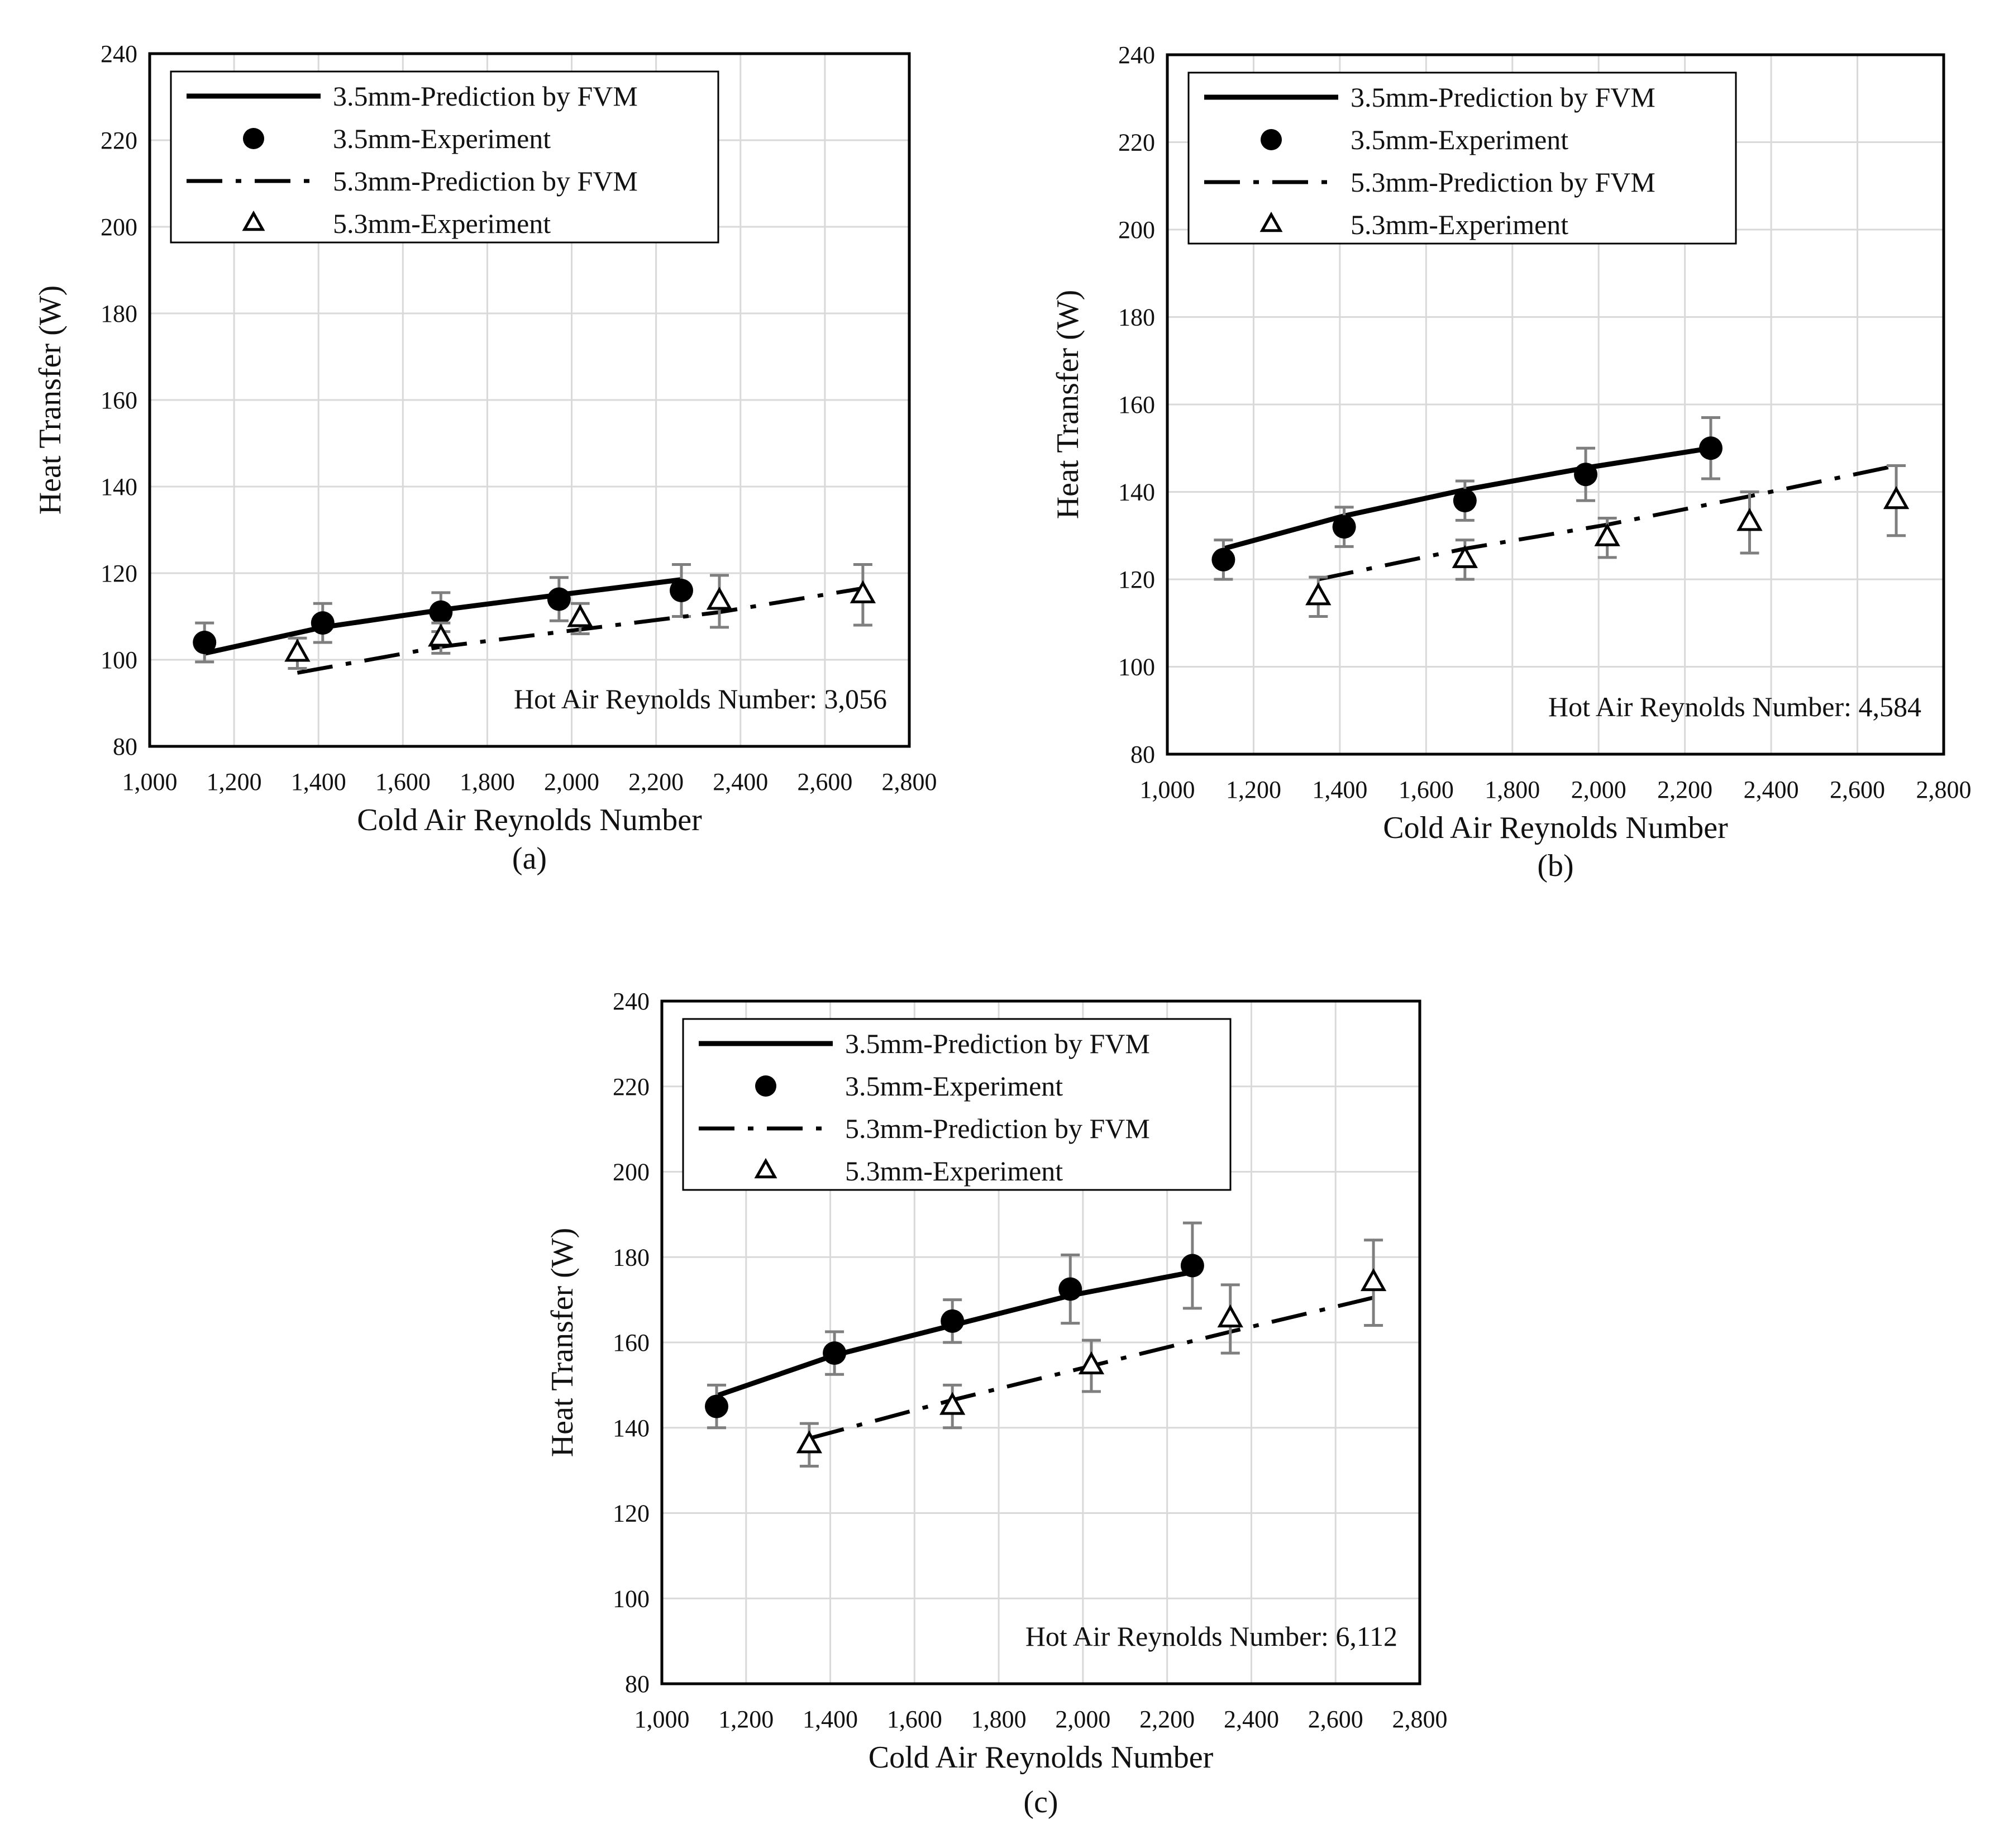 This screenshot has width=2004, height=1848. I want to click on series-3-5mm-prediction-line, so click(954, 1333).